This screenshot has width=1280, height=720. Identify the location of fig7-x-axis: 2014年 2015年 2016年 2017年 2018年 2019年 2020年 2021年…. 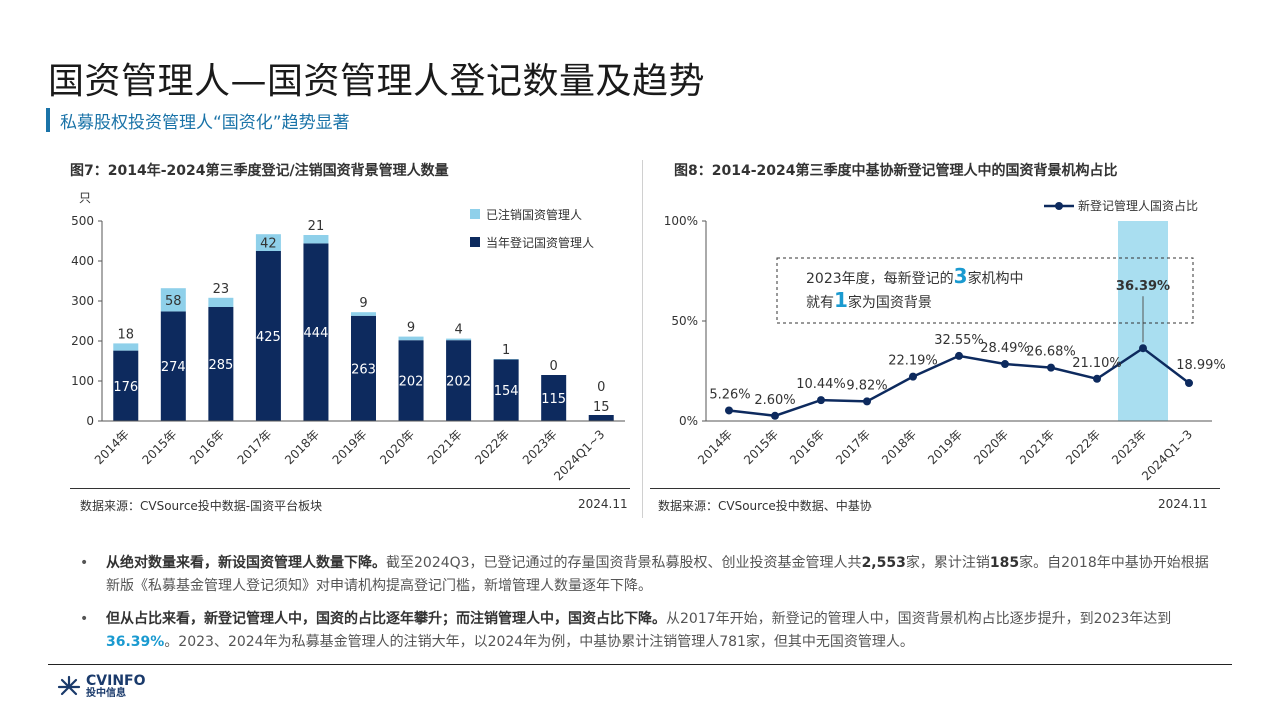
(358, 451).